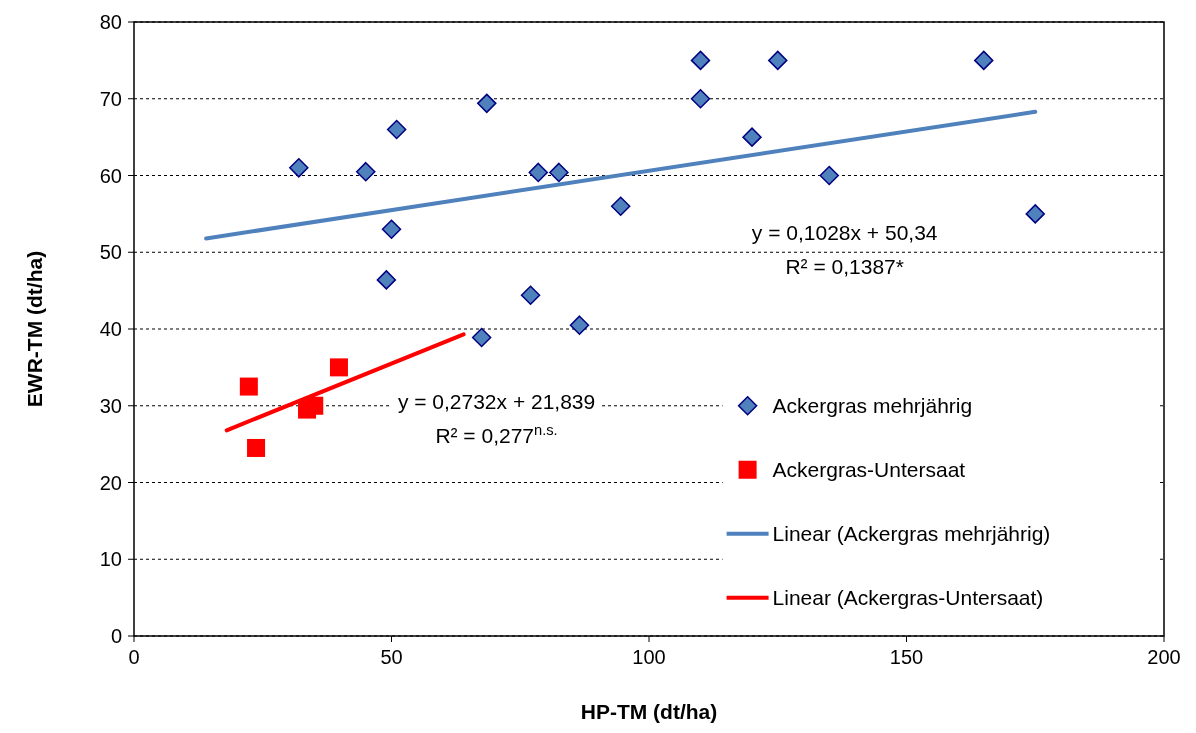 This screenshot has width=1196, height=733. I want to click on y-tick-label: 40, so click(110, 329).